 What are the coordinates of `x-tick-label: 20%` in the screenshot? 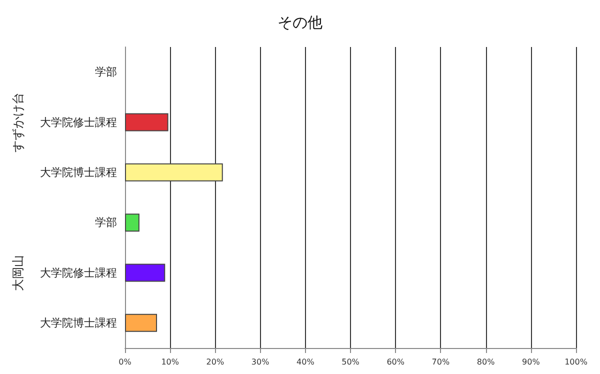 It's located at (215, 362).